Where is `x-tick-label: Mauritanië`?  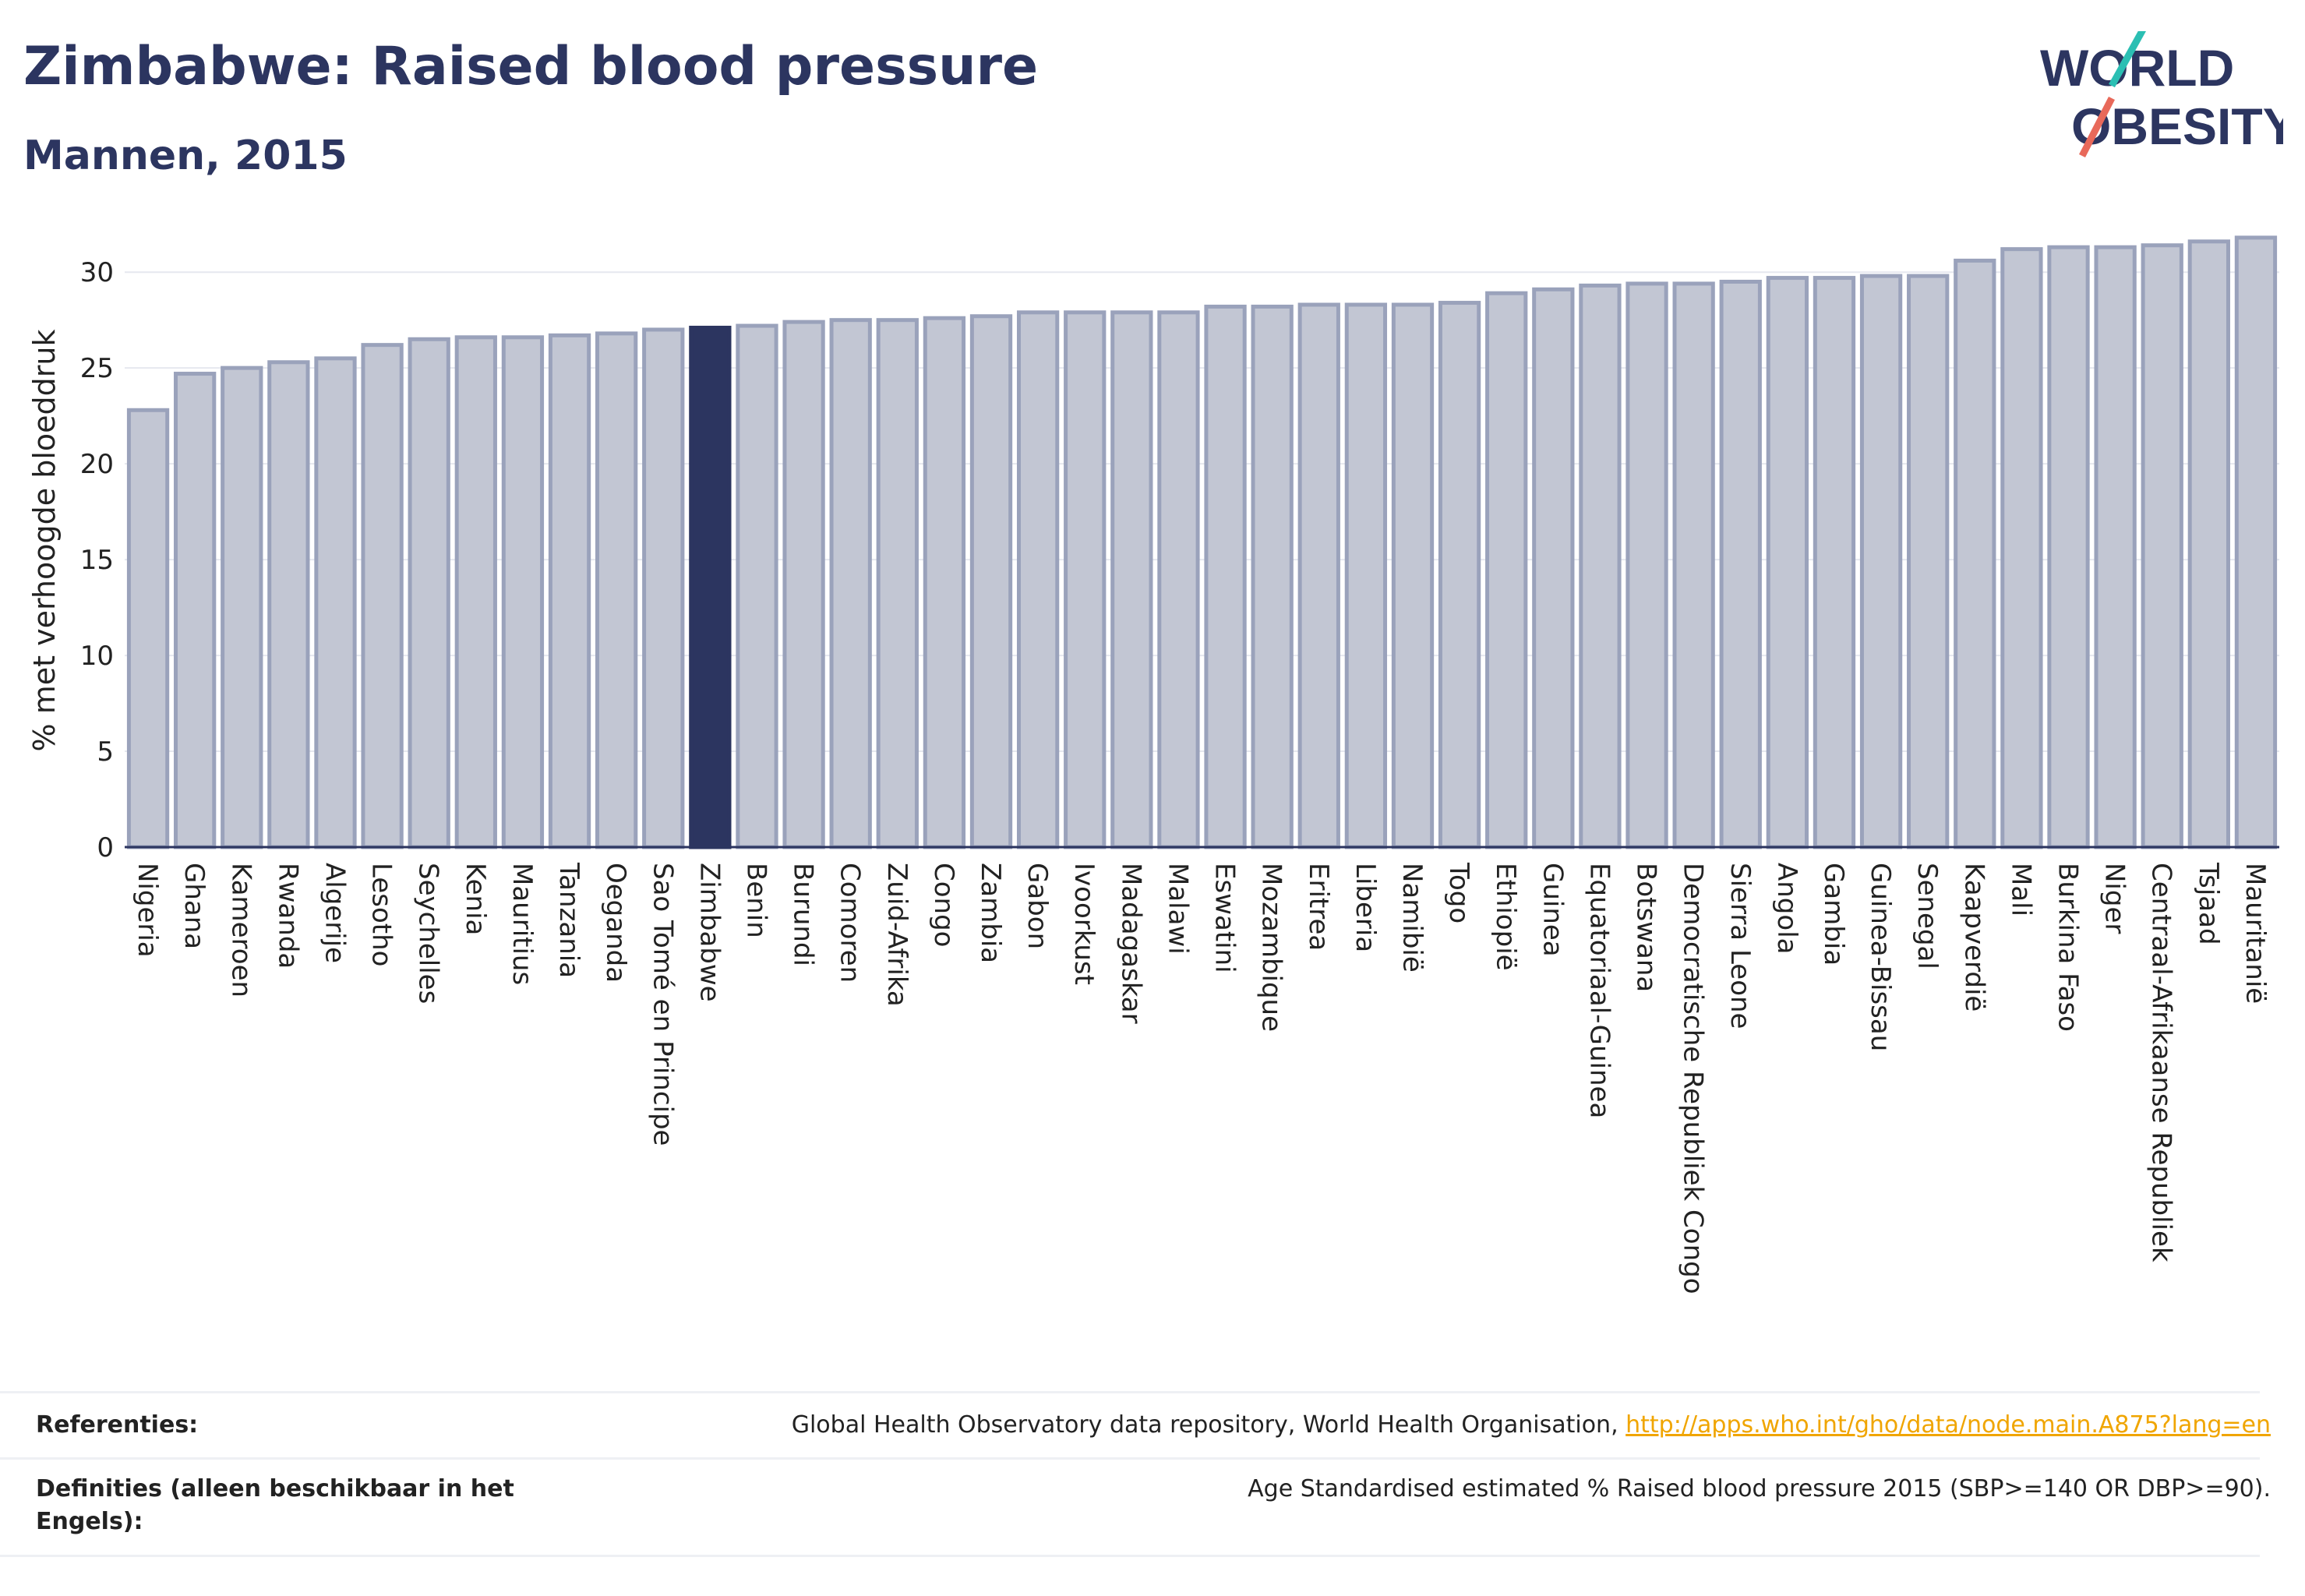
x-tick-label: Mauritanië is located at coordinates (2255, 933).